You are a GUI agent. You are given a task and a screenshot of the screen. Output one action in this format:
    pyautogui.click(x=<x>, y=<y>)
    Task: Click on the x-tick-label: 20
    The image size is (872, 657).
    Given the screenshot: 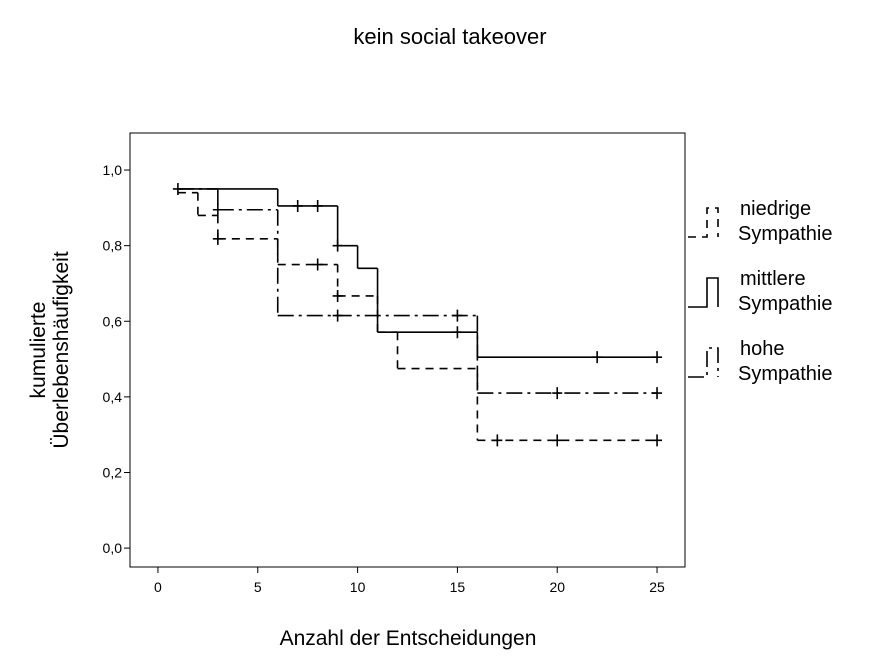 What is the action you would take?
    pyautogui.click(x=557, y=587)
    